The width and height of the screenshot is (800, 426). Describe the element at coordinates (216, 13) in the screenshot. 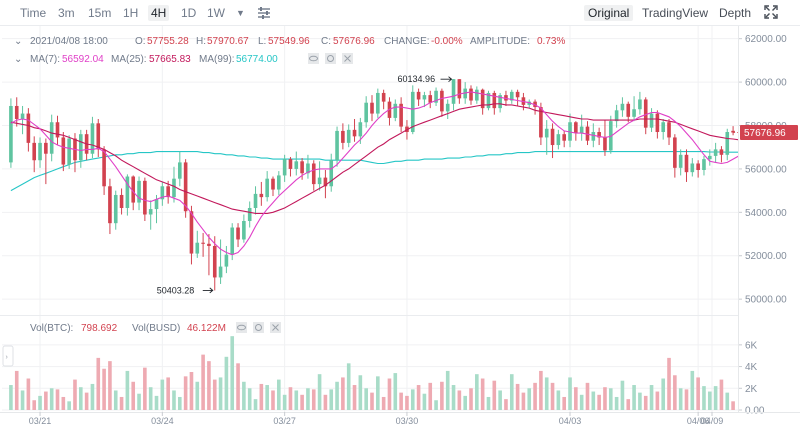

I see `interval-1w: 1W` at that location.